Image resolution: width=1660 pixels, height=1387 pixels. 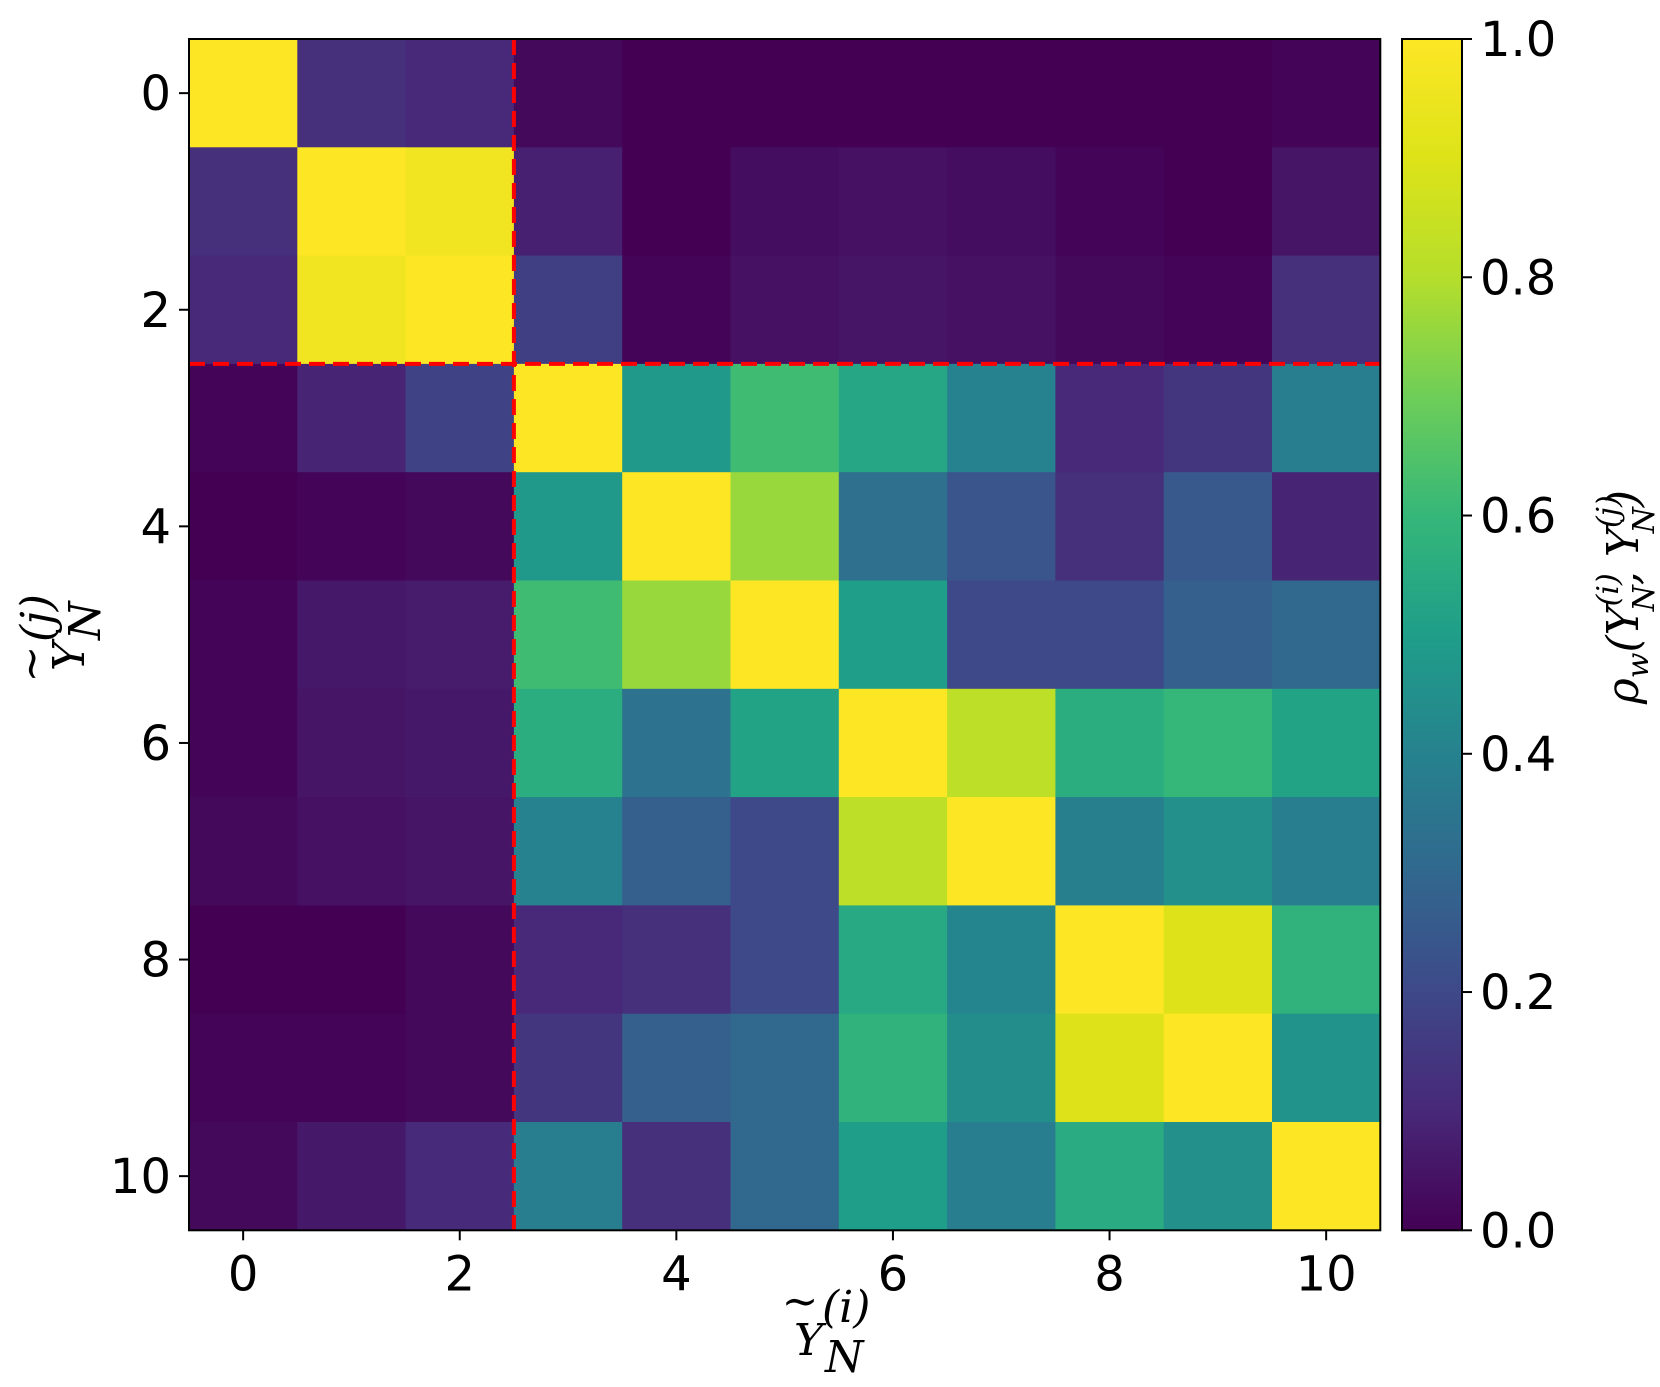 I want to click on y-axis-label: Y ~ (j) N, so click(x=58, y=638).